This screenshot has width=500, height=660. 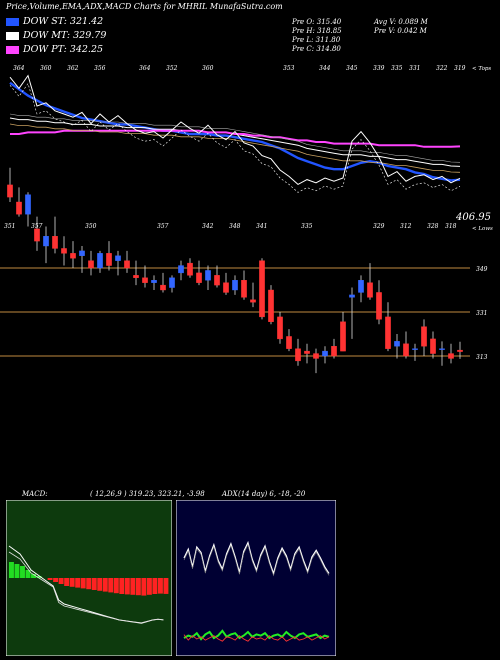 I want to click on top-label: 353, so click(x=289, y=68).